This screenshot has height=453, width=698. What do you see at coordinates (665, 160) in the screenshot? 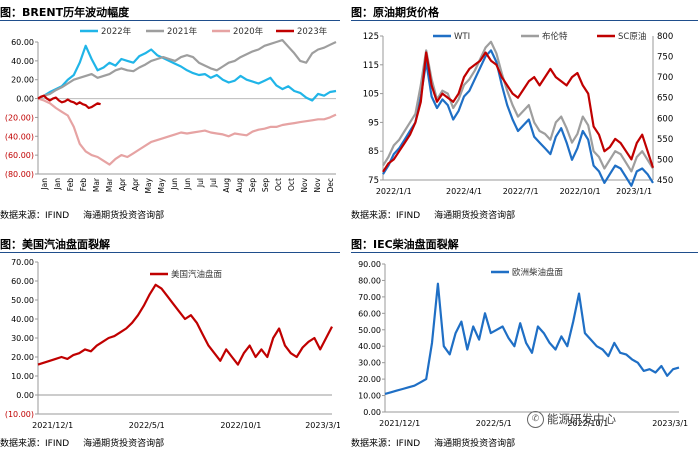
I see `y-right-tick-label: 500` at bounding box center [665, 160].